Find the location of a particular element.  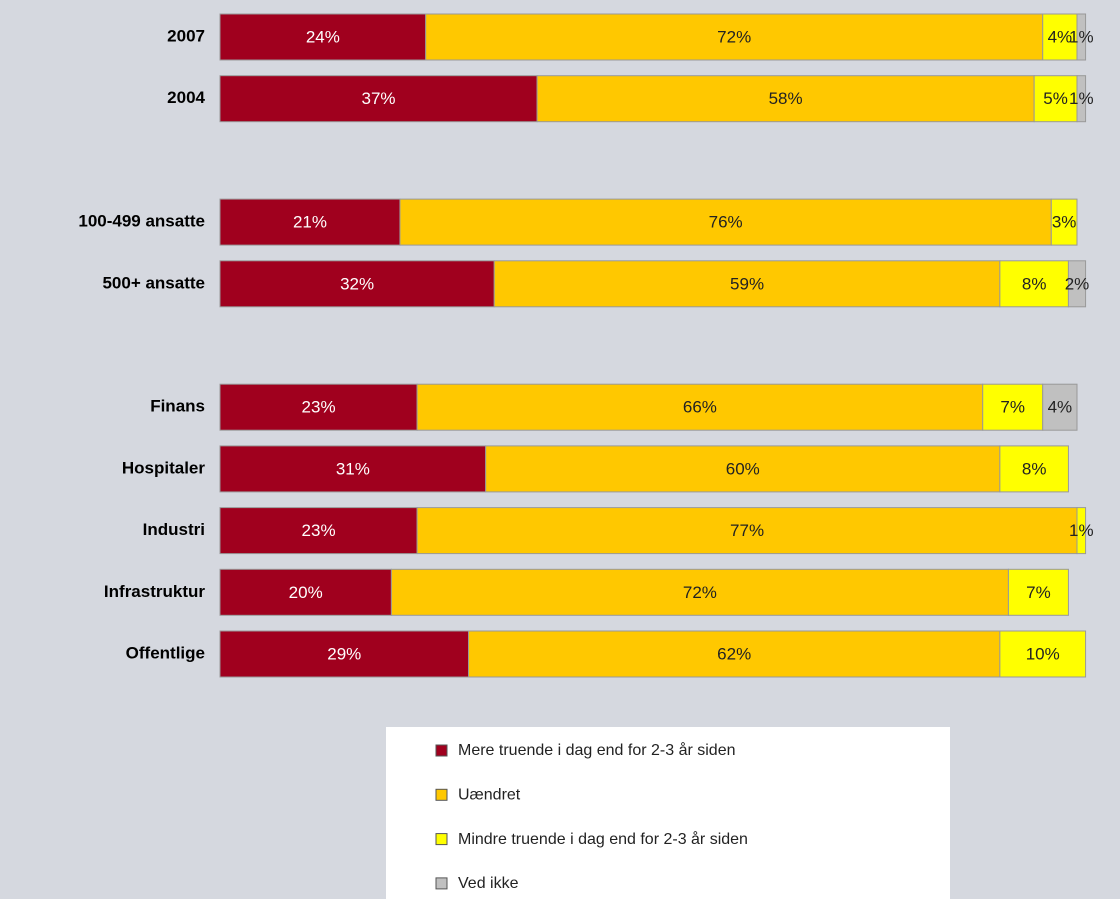

data-label: 21% is located at coordinates (310, 222).